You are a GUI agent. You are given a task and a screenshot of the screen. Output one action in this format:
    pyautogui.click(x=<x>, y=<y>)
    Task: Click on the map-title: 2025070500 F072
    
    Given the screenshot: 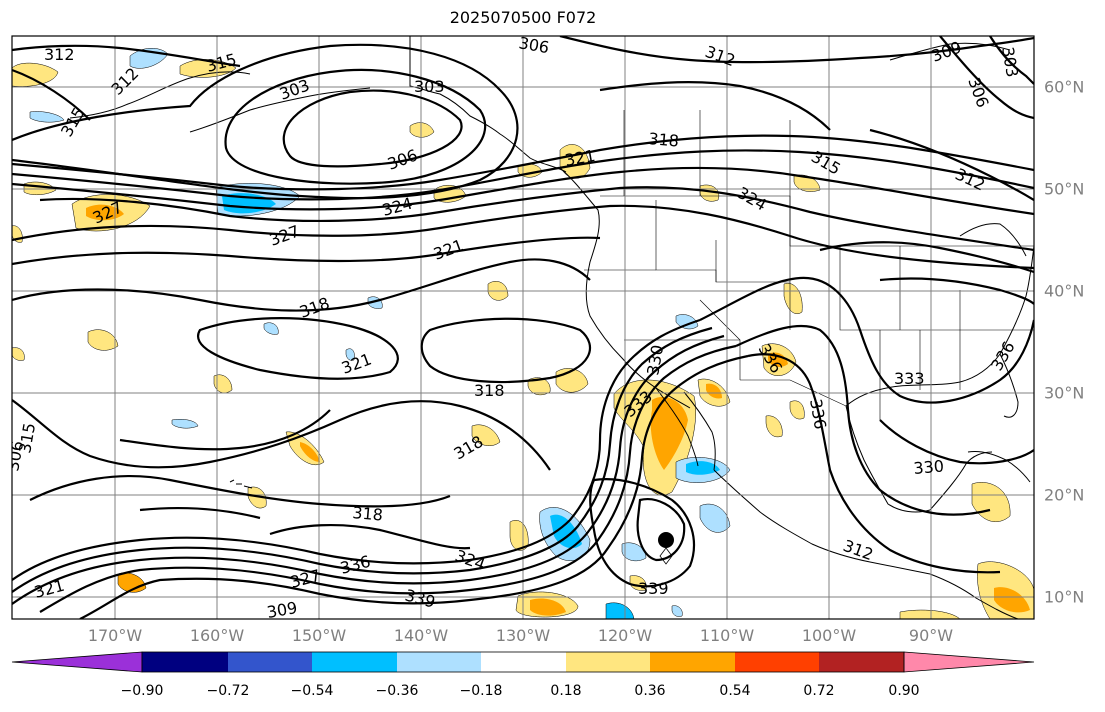 What is the action you would take?
    pyautogui.click(x=523, y=17)
    